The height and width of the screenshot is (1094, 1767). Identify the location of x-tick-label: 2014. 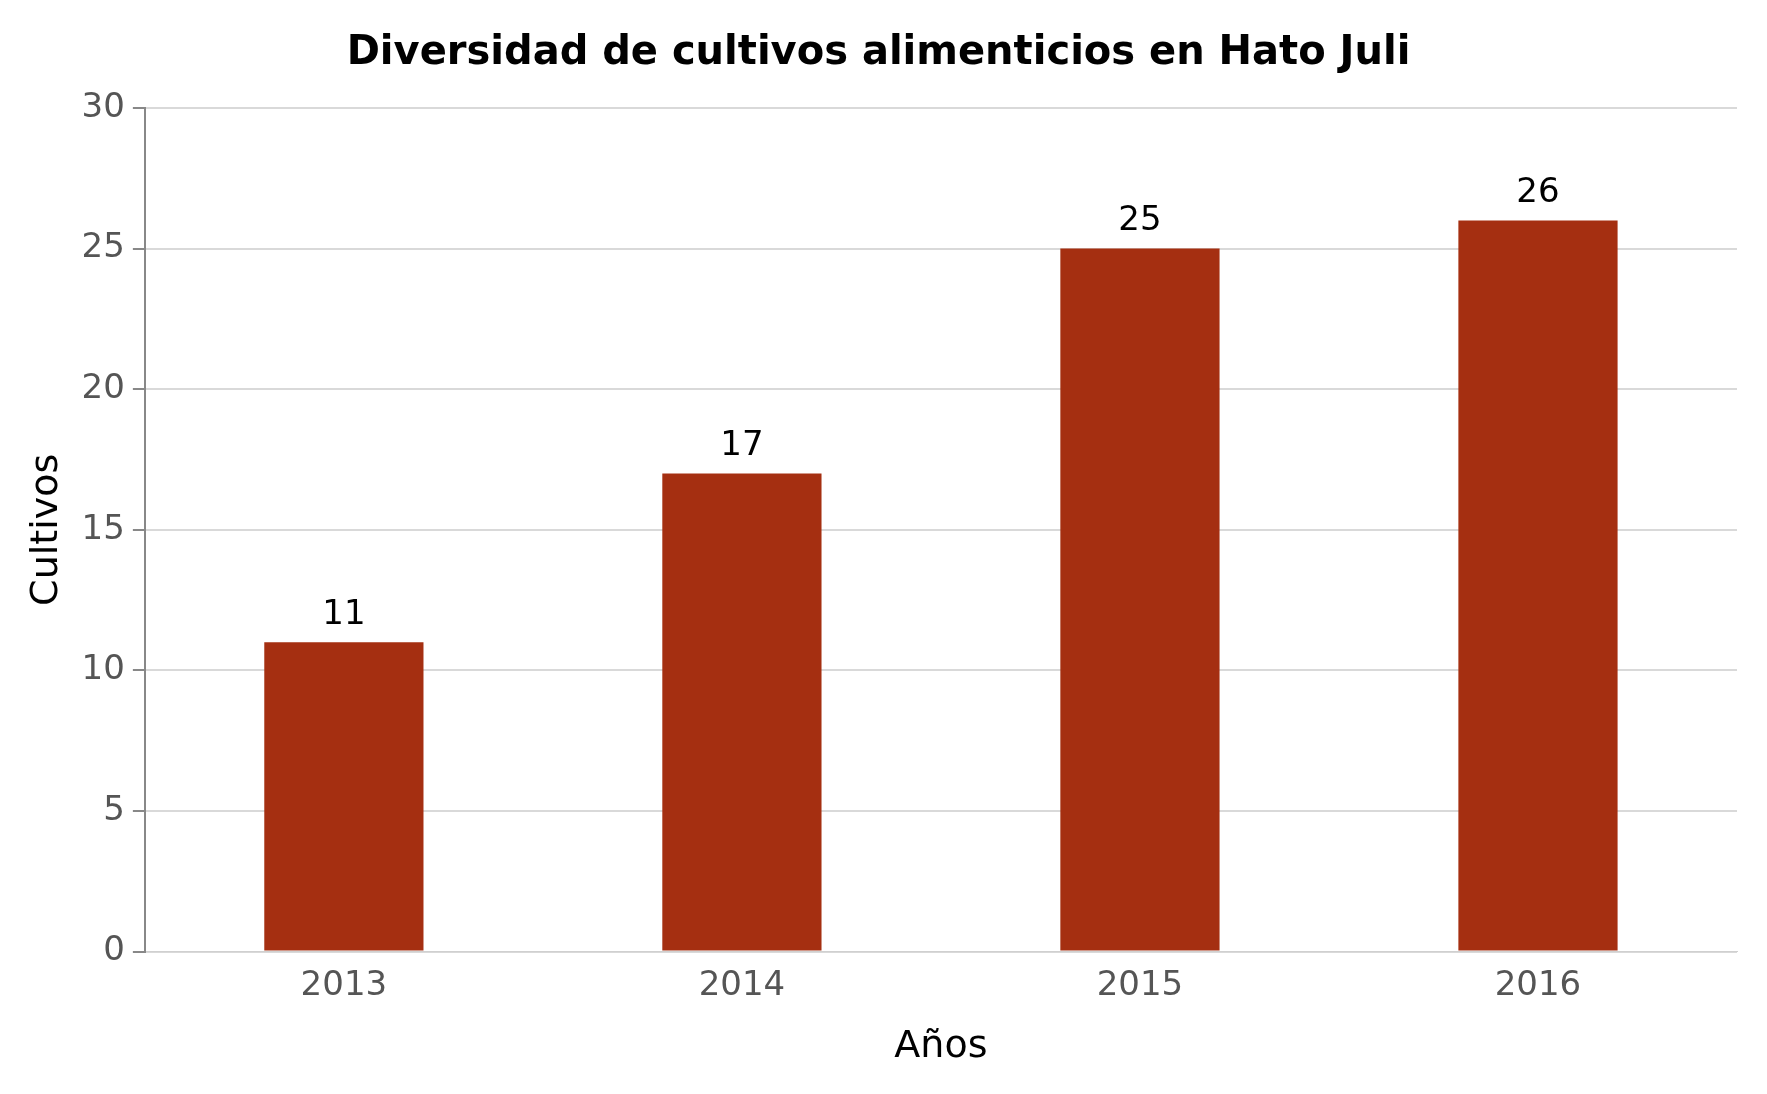
(742, 982).